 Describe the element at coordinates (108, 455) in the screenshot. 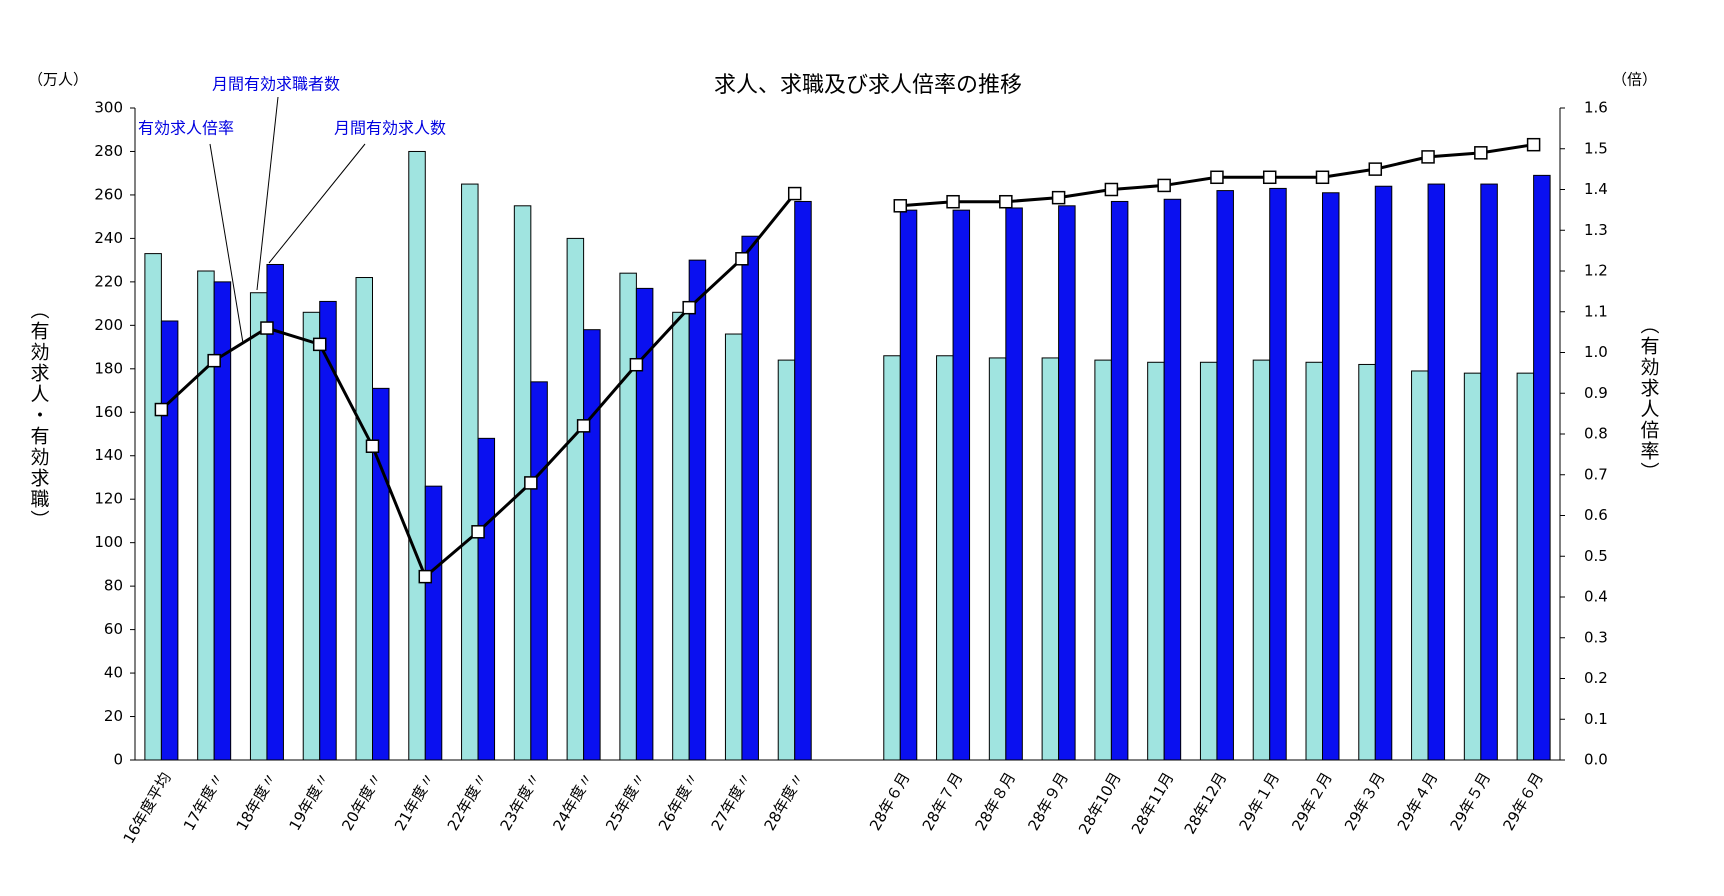

I see `y-tick-label: 140` at that location.